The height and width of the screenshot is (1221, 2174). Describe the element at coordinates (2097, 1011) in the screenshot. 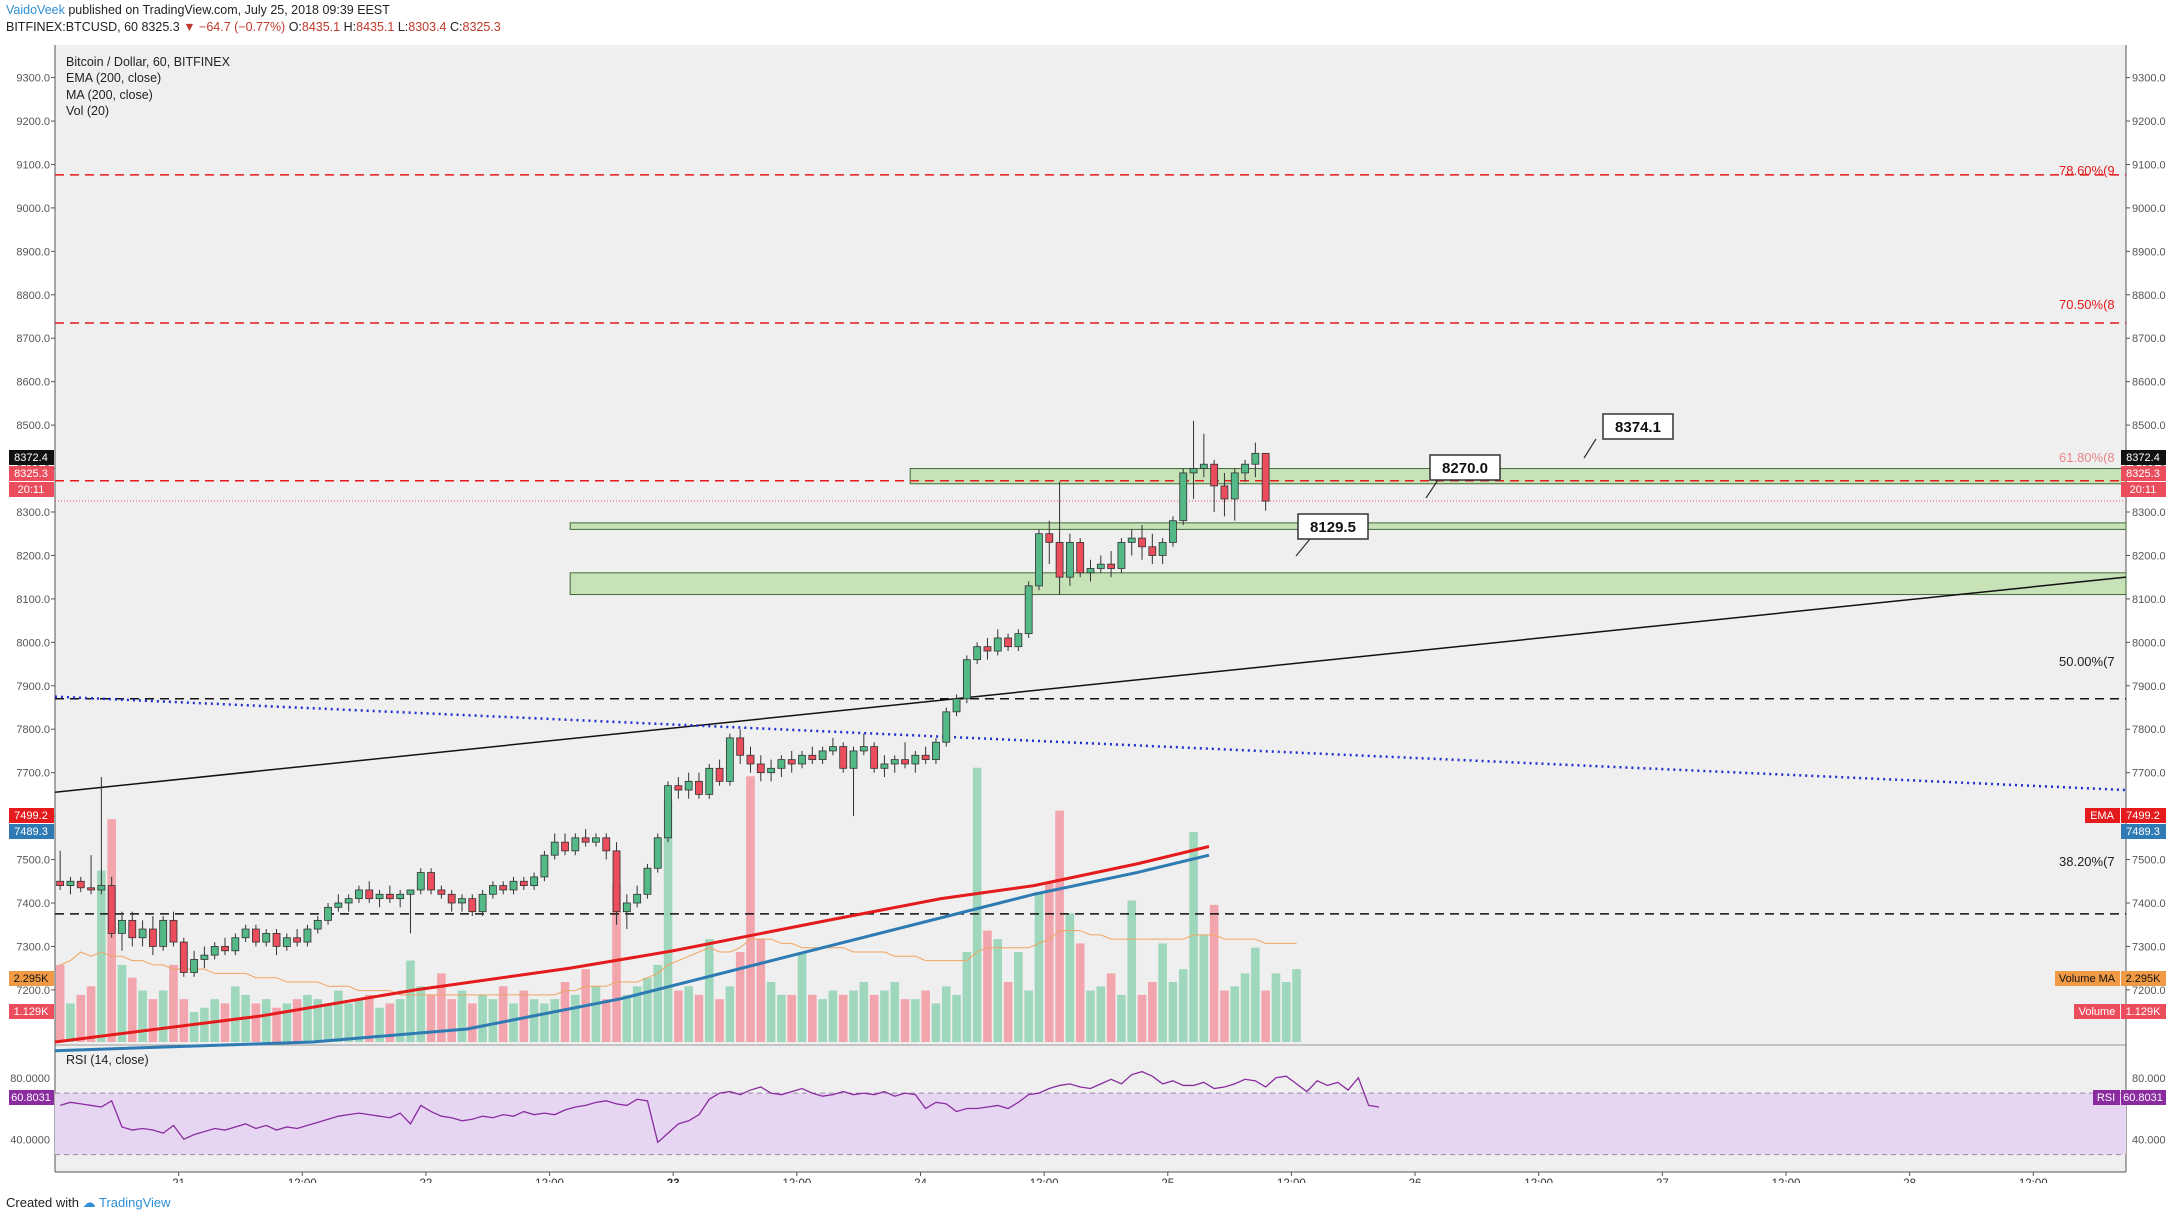

I see `right-badge-vol-label-bg` at that location.